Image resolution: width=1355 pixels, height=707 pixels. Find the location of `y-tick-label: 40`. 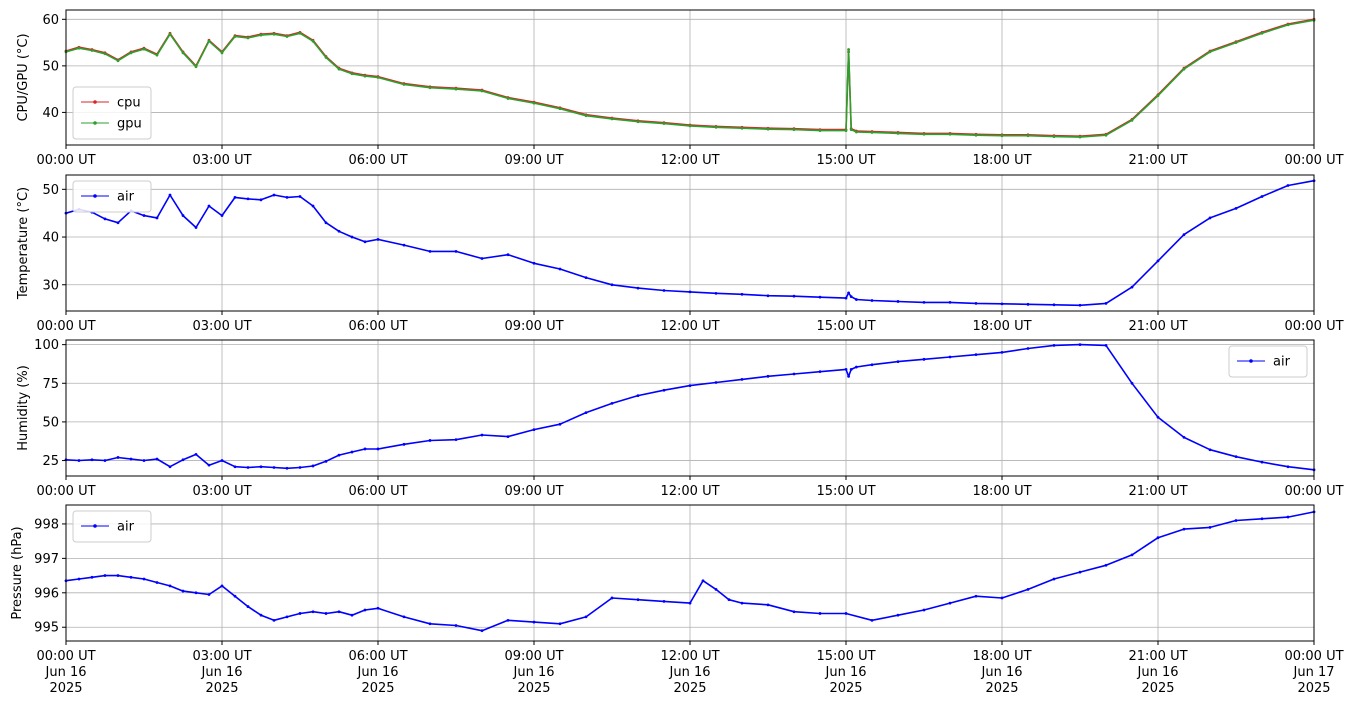

y-tick-label: 40 is located at coordinates (50, 113).